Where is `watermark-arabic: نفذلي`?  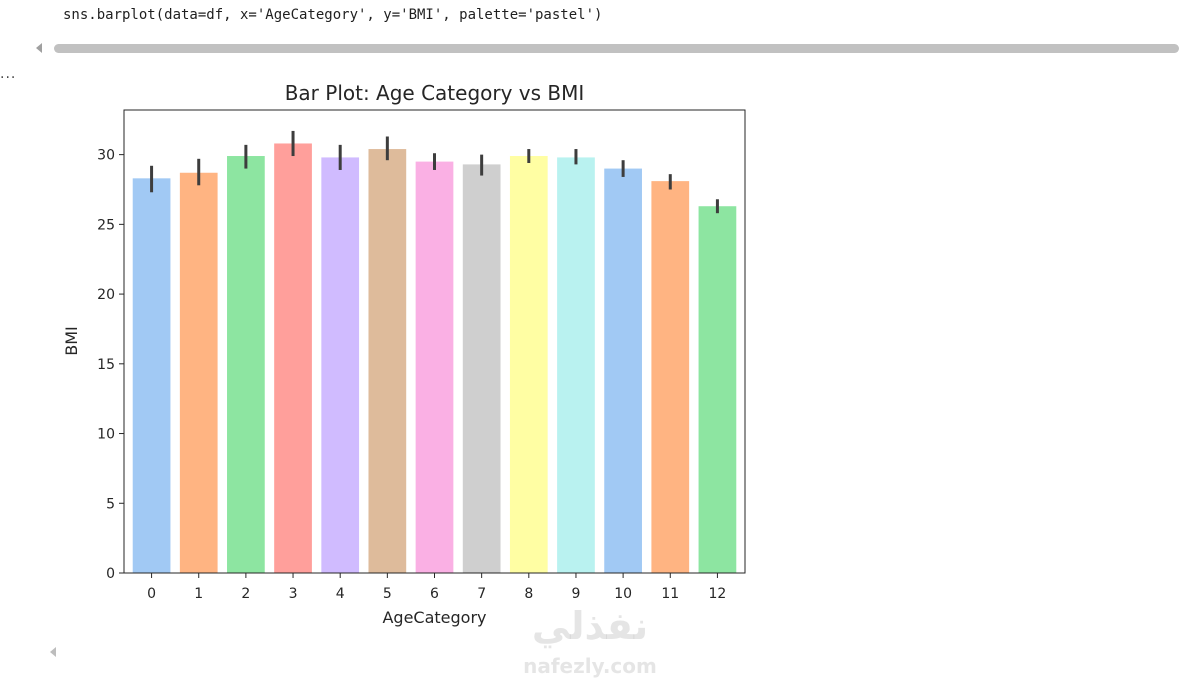
watermark-arabic: نفذلي is located at coordinates (590, 626).